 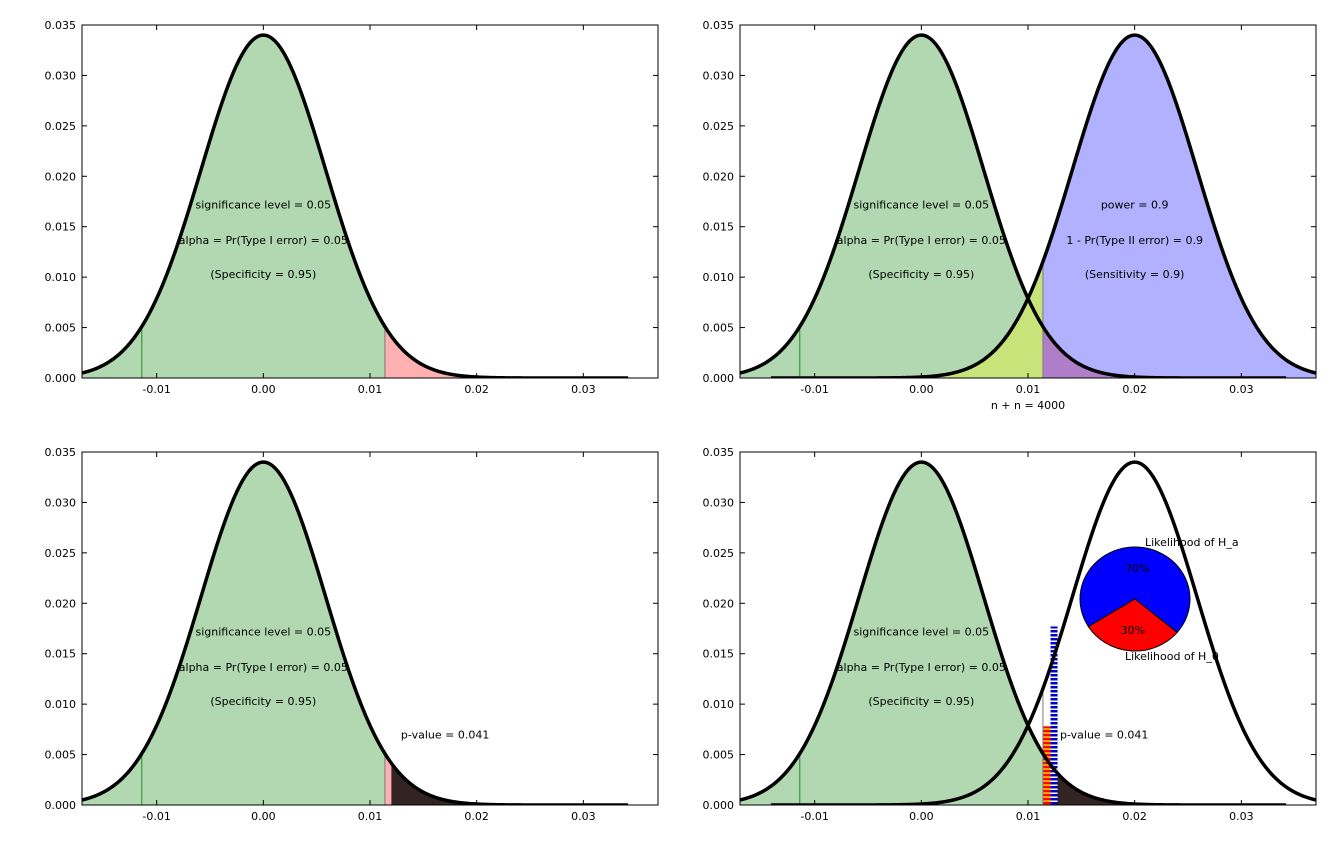 What do you see at coordinates (1192, 542) in the screenshot?
I see `pie-label-1: Likelihood of H_a` at bounding box center [1192, 542].